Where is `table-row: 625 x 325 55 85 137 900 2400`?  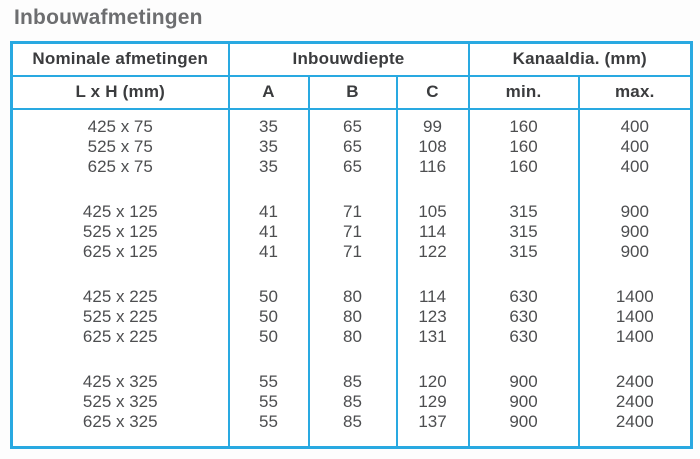 table-row: 625 x 325 55 85 137 900 2400 is located at coordinates (351, 421).